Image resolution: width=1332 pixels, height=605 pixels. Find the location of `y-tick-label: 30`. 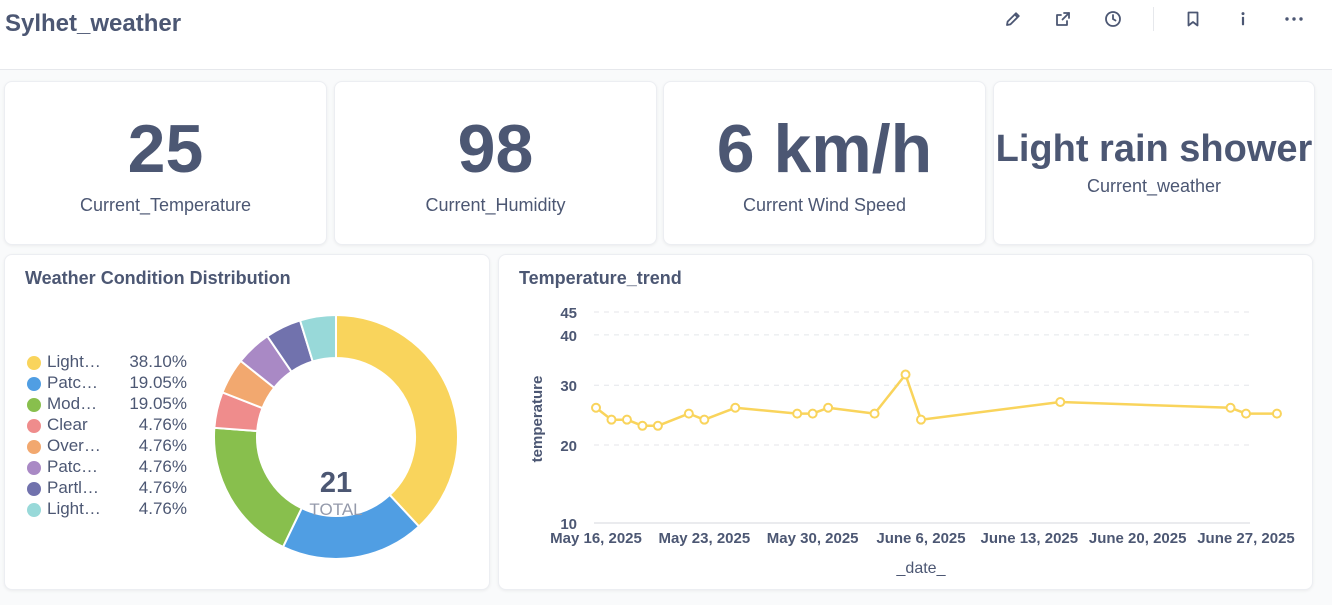

y-tick-label: 30 is located at coordinates (568, 386).